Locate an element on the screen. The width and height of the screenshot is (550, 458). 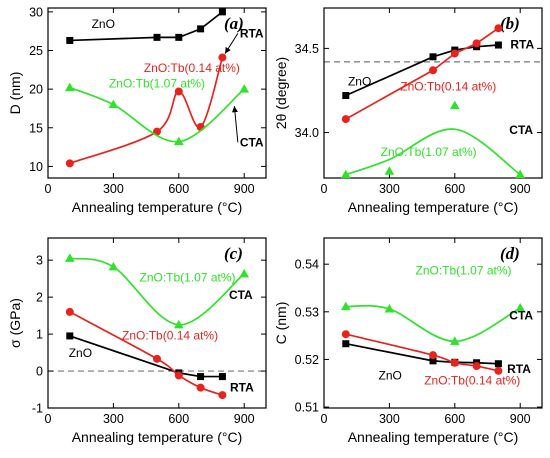
y-tick-label: 3 is located at coordinates (39, 261).